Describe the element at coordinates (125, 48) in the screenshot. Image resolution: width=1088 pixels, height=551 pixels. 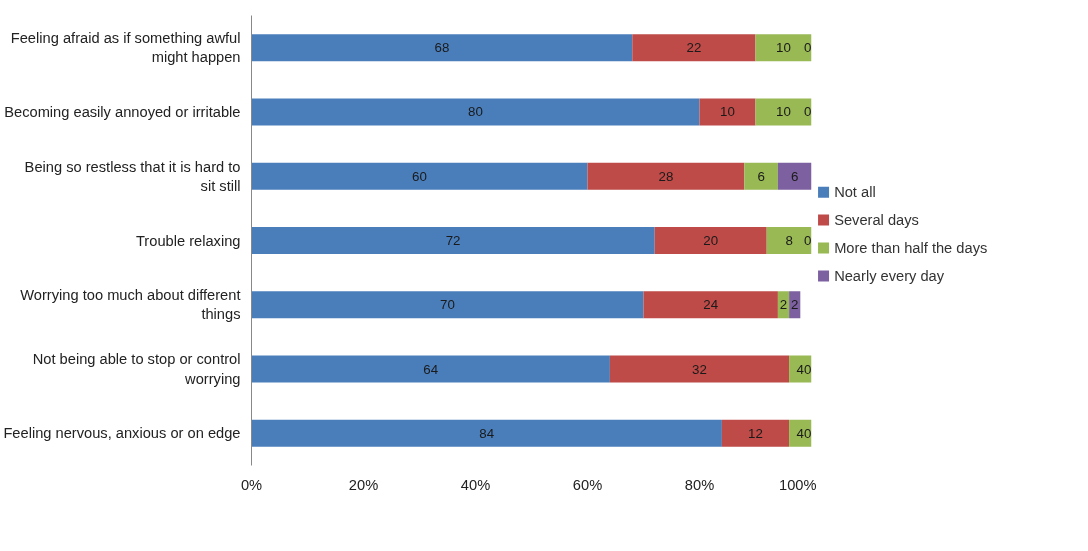
I see `y-tick-label: Feeling afraid as if something awful might happen` at that location.